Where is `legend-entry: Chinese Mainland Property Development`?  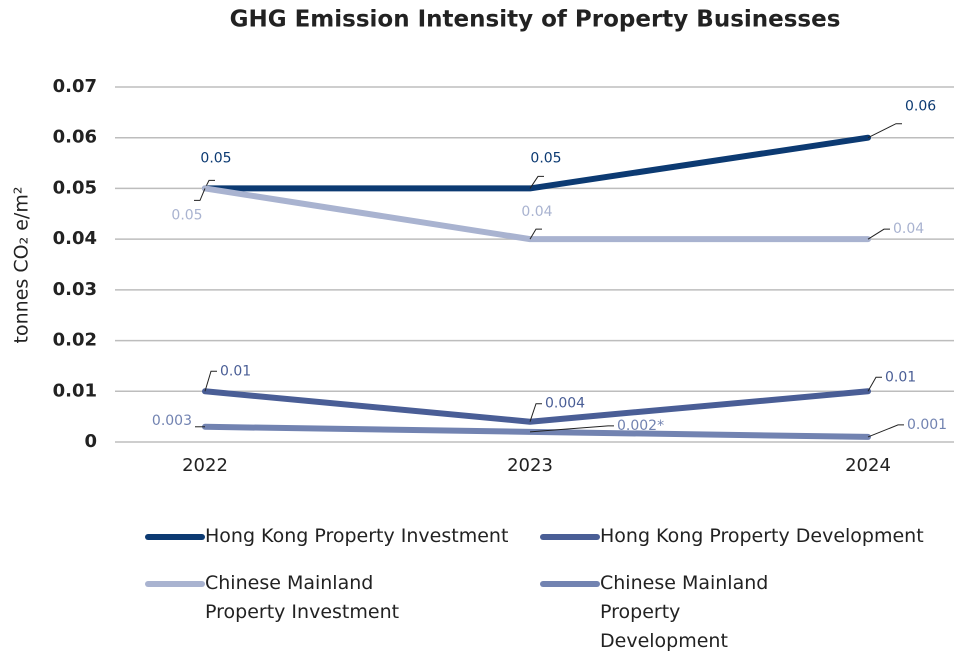 legend-entry: Chinese Mainland Property Development is located at coordinates (745, 612).